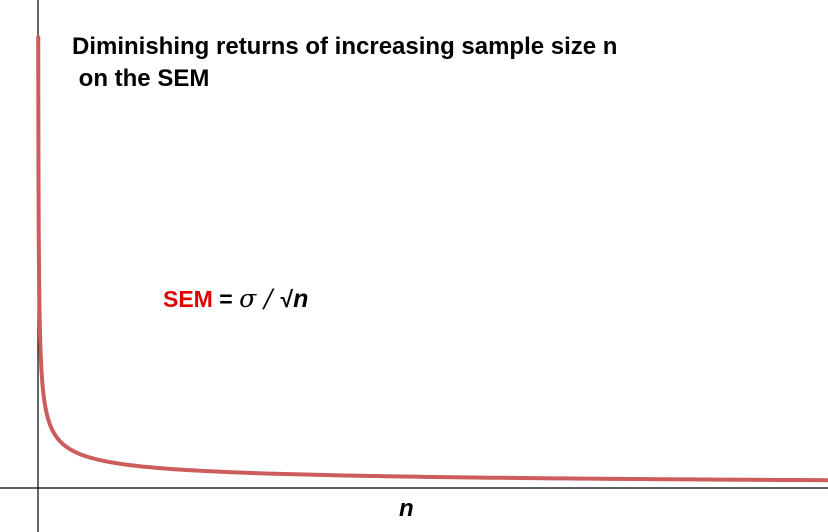 The image size is (828, 532). I want to click on x-axis-label: n, so click(406, 508).